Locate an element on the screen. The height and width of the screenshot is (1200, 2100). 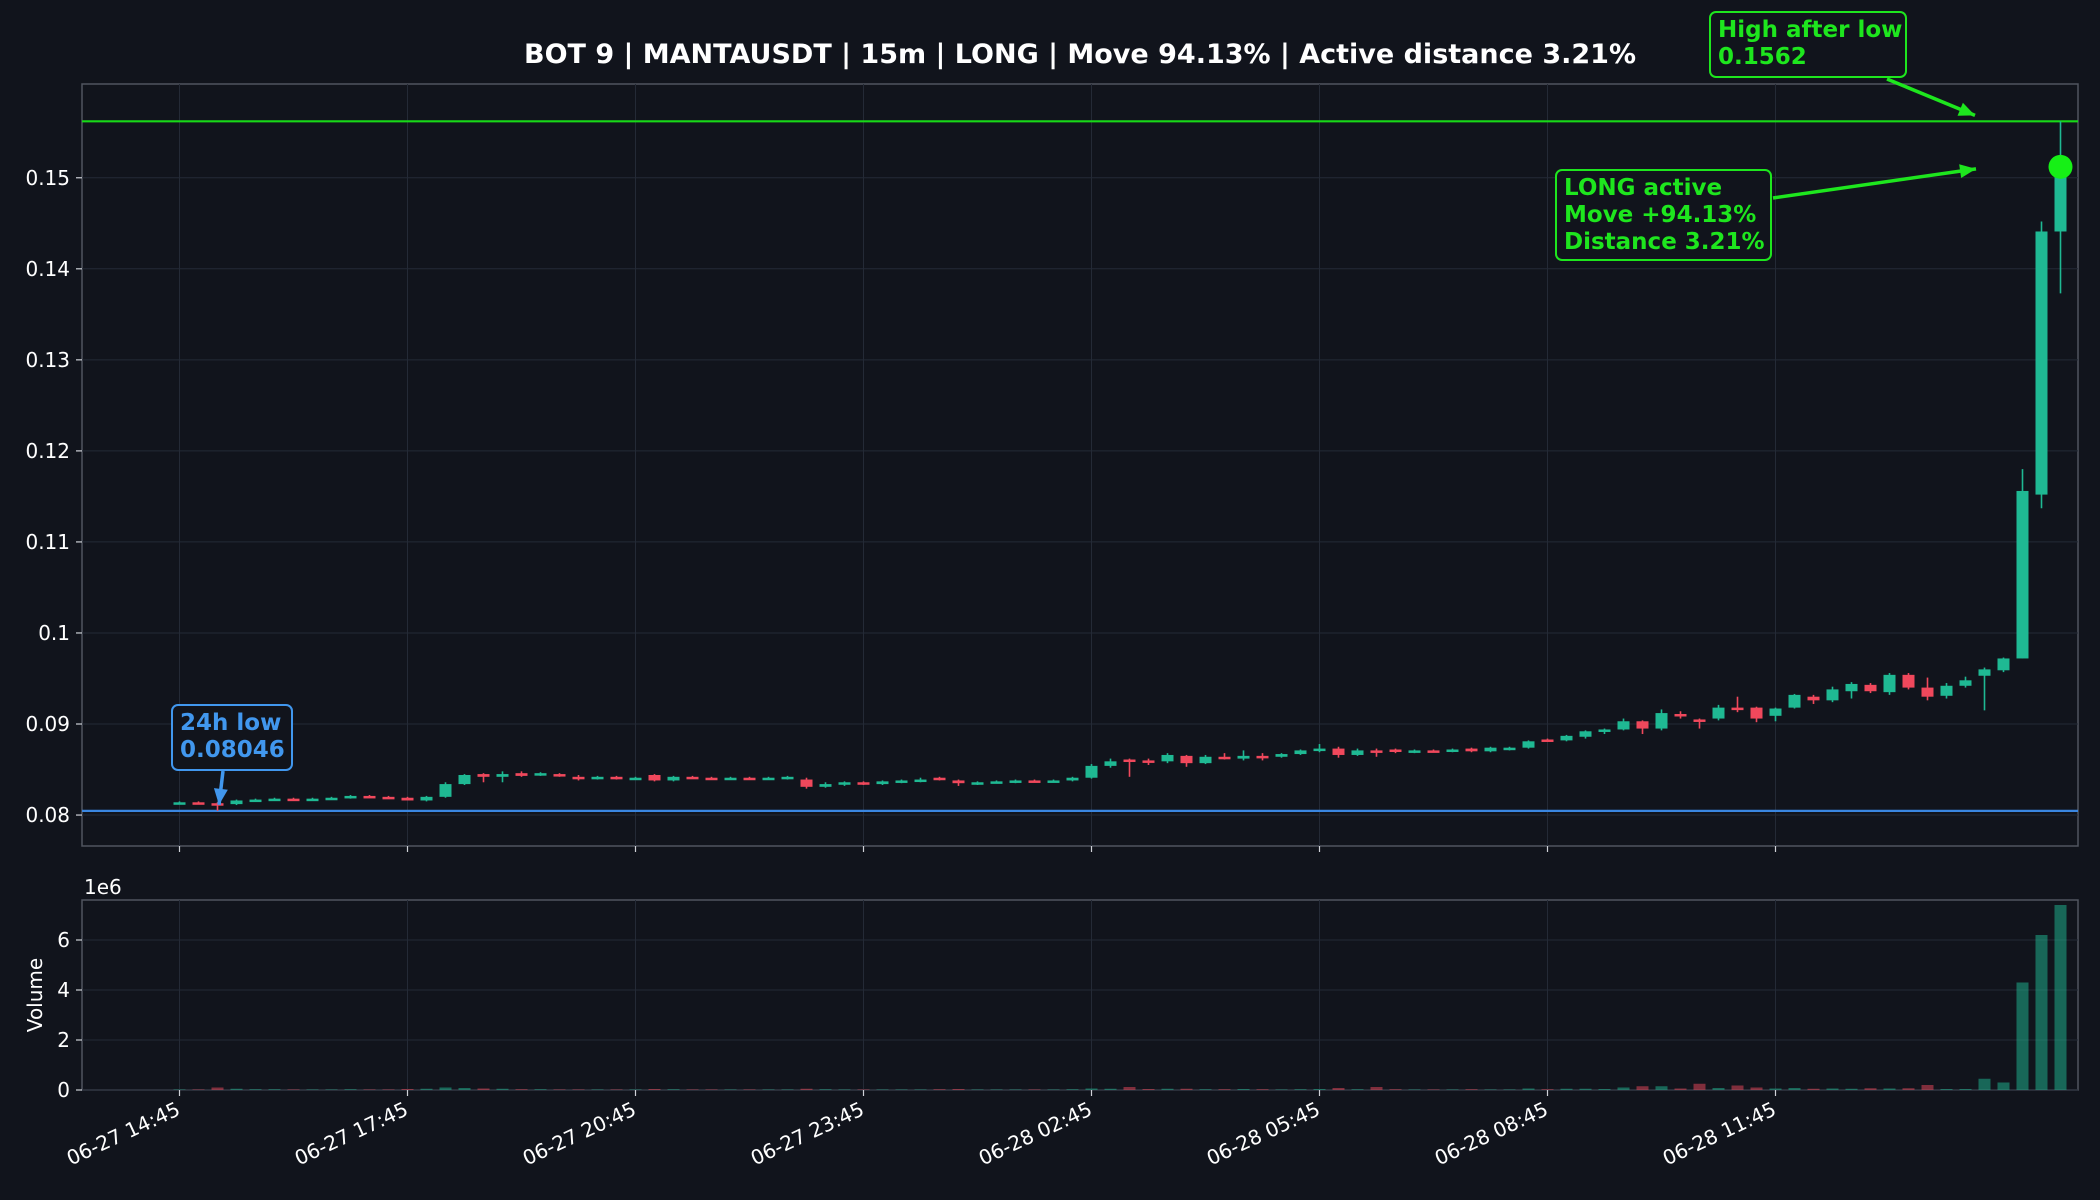
active-annotation-arrow is located at coordinates (1874, 182).